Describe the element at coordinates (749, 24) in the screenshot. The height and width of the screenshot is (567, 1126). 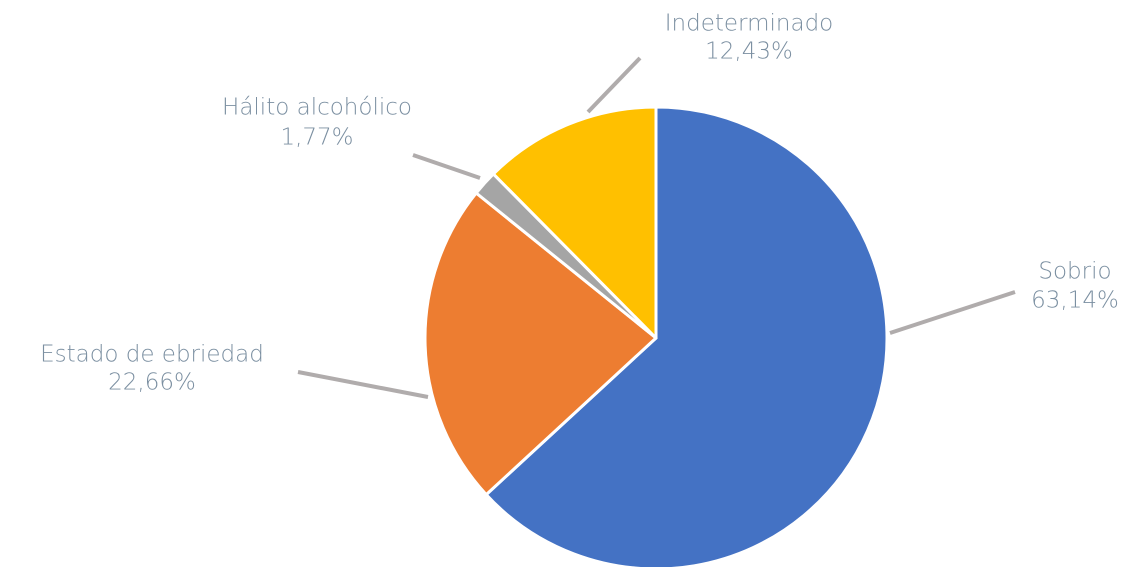
I see `slice-label: Indeterminado` at that location.